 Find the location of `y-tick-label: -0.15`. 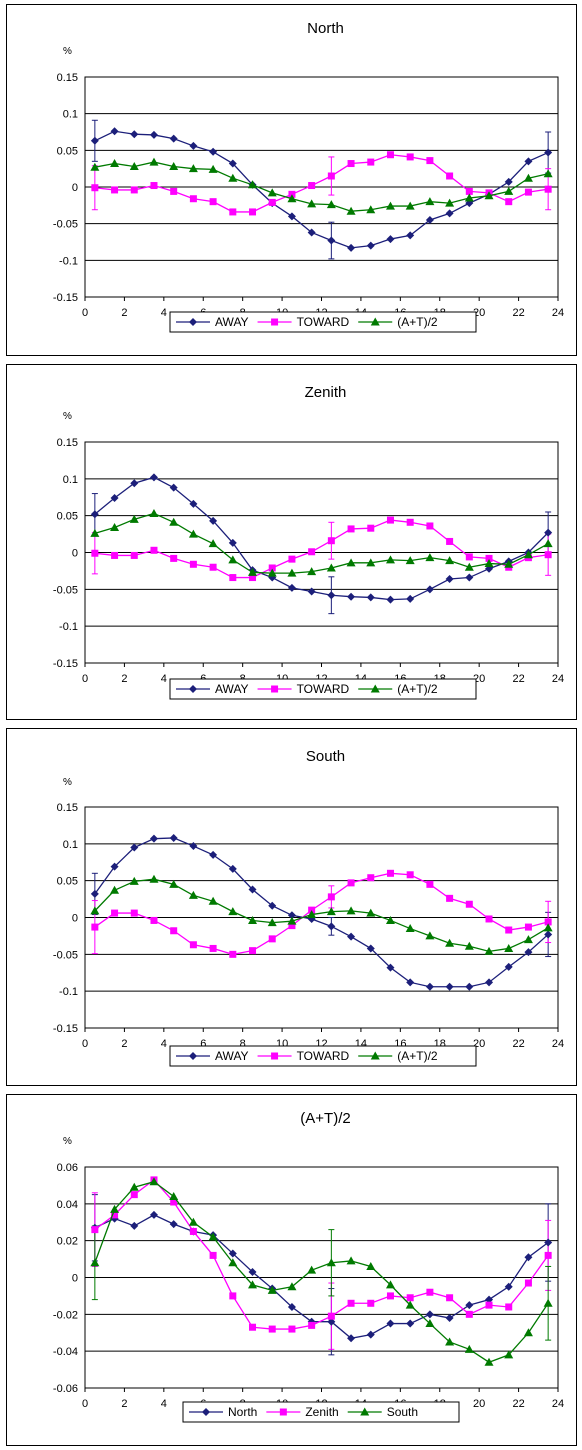

y-tick-label: -0.15 is located at coordinates (65, 664).